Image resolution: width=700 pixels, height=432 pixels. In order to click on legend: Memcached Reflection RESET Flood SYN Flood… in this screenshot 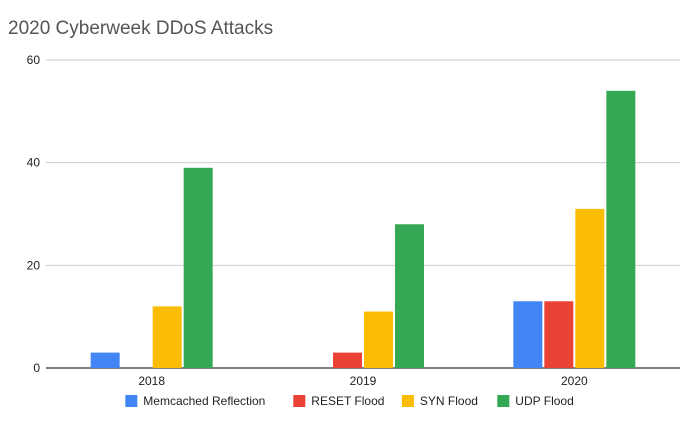, I will do `click(349, 401)`.